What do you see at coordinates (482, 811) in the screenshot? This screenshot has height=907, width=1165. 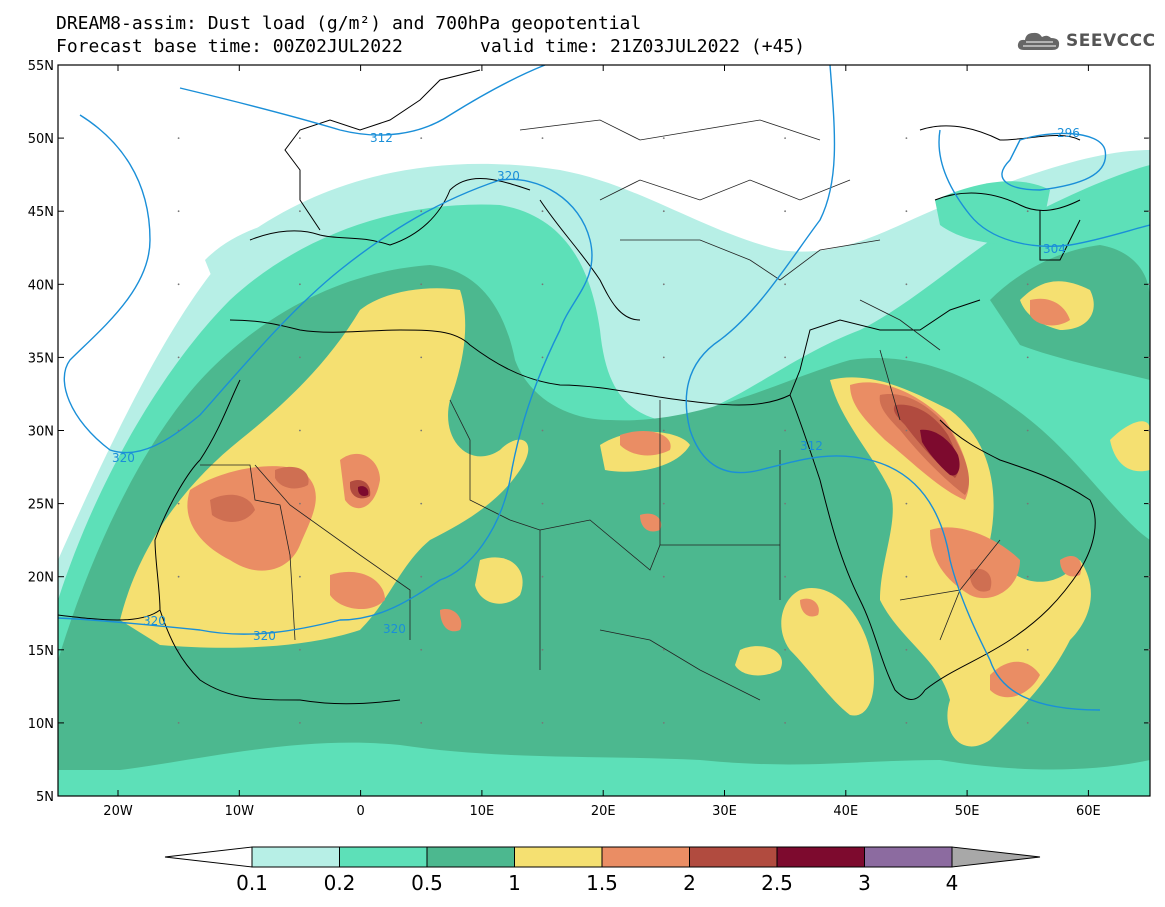 I see `lon-tick-label: 10E` at bounding box center [482, 811].